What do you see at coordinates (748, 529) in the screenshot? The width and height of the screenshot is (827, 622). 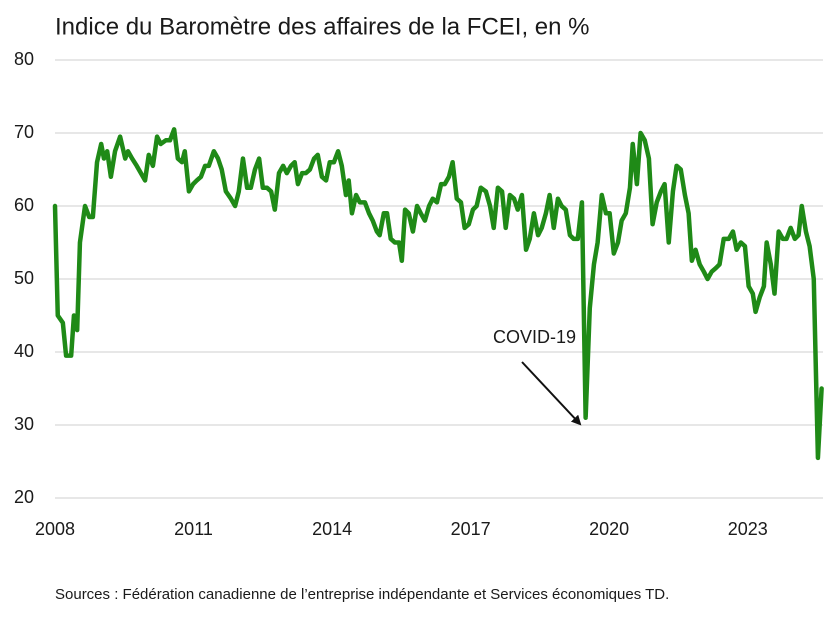 I see `x-tick-label: 2023` at bounding box center [748, 529].